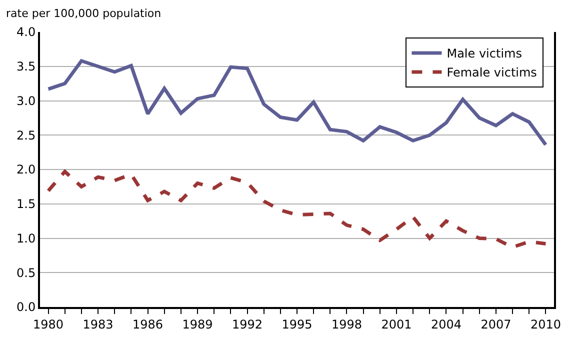 This screenshot has height=341, width=571. I want to click on x-tick-label: 1986, so click(148, 324).